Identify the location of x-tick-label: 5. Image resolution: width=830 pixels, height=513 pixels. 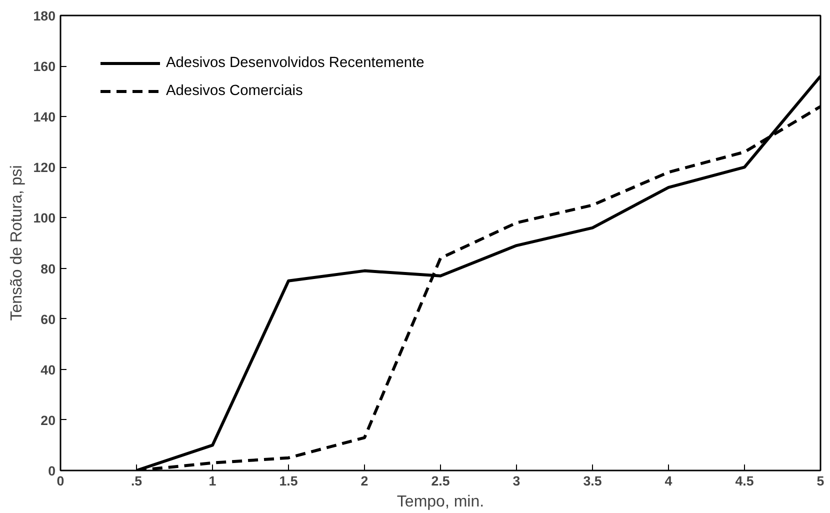
(820, 481).